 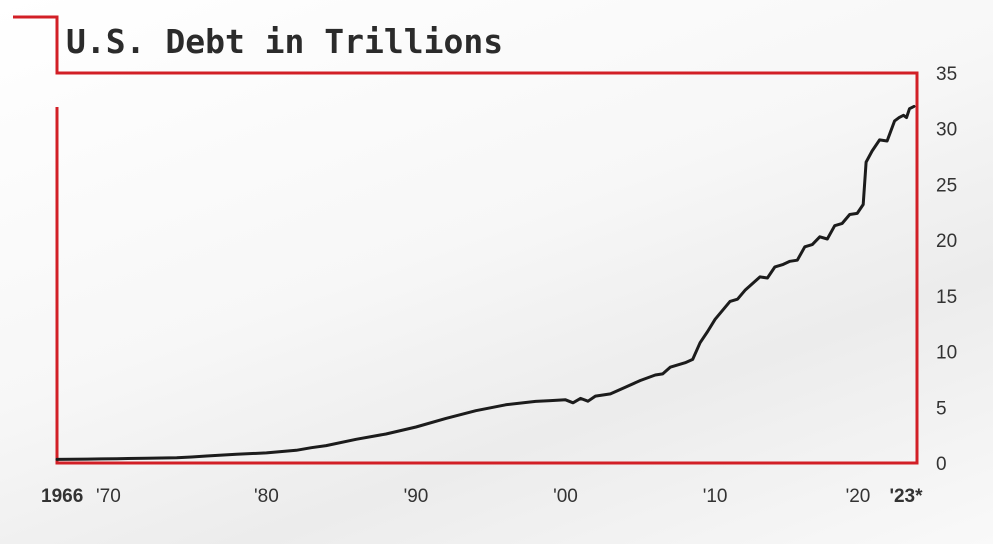 I want to click on x-axis-tick-labels: 1966 '70 '80 '90 '00 '10 '20 '23*, so click(x=482, y=496).